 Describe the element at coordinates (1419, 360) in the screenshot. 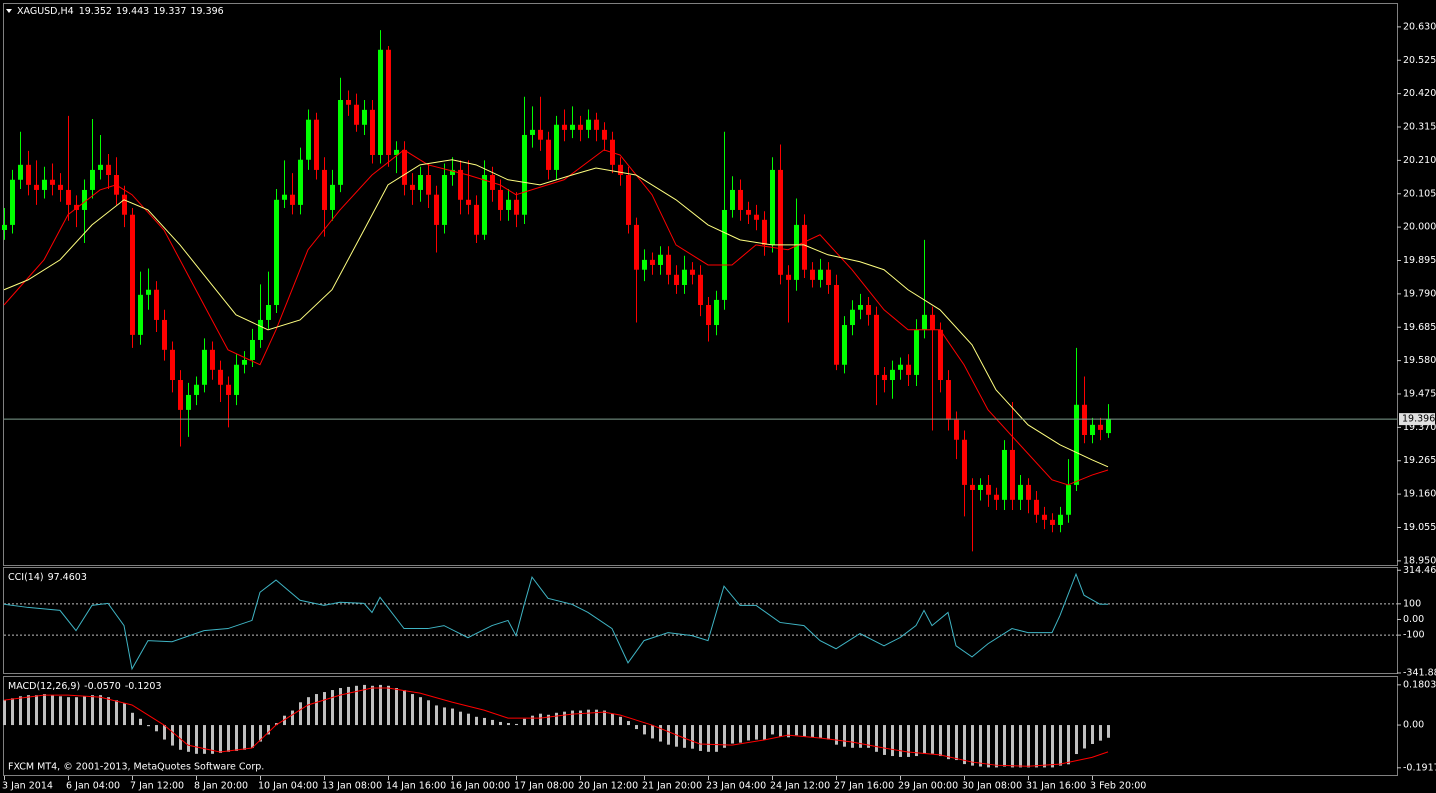

I see `y-tick-label: 19.580` at that location.